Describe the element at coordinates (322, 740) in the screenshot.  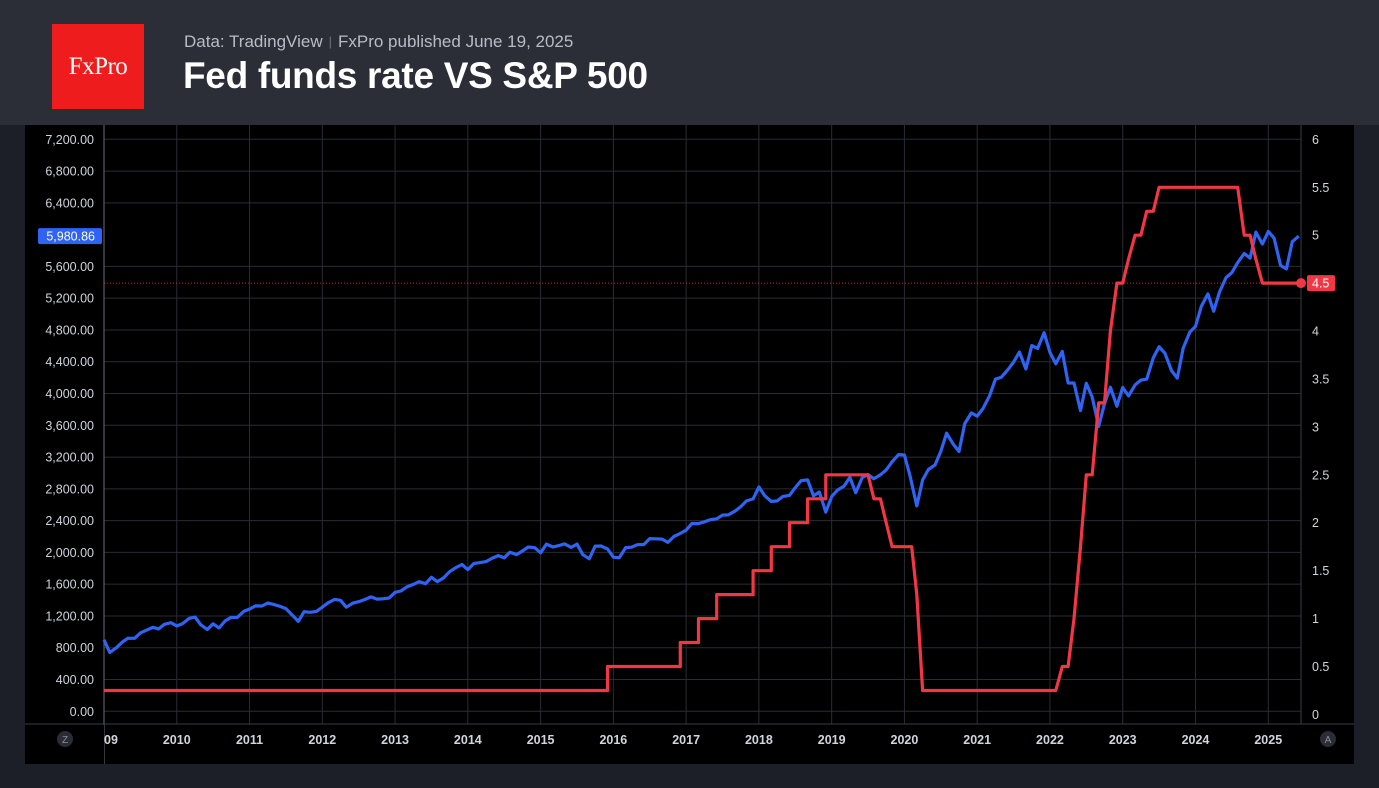
I see `x-axis-tick-label: 2012` at that location.